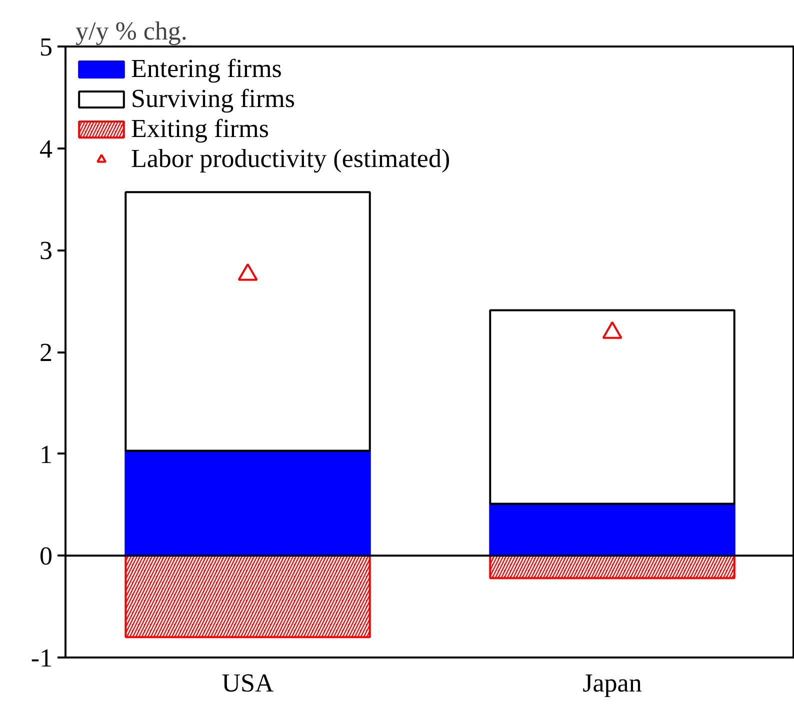 The height and width of the screenshot is (710, 794). Describe the element at coordinates (46, 149) in the screenshot. I see `y-tick-label: 4` at that location.